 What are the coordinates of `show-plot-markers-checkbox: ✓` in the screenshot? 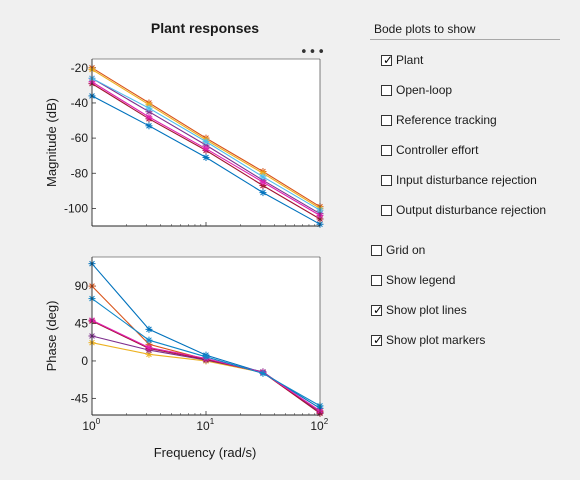 It's located at (377, 339).